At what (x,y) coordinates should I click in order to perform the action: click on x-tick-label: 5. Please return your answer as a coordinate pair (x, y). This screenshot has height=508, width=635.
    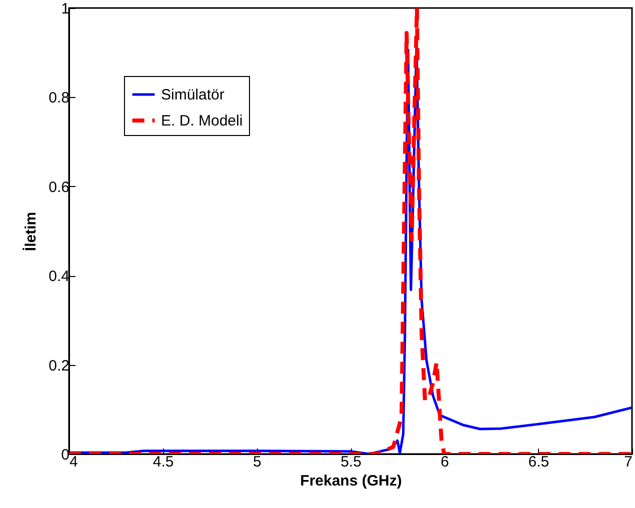
    Looking at the image, I should click on (257, 462).